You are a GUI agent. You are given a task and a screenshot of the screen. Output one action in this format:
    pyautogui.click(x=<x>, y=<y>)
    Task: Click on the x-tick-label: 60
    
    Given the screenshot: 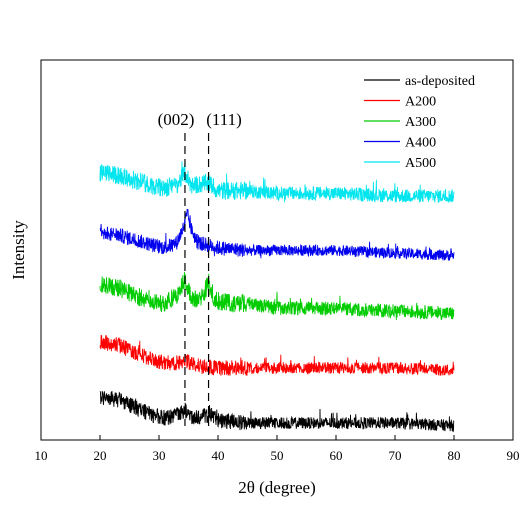 What is the action you would take?
    pyautogui.click(x=336, y=455)
    